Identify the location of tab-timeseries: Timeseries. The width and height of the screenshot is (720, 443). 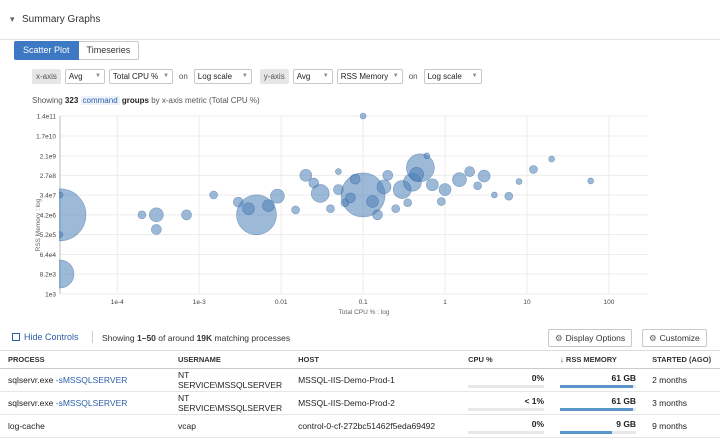
(109, 50).